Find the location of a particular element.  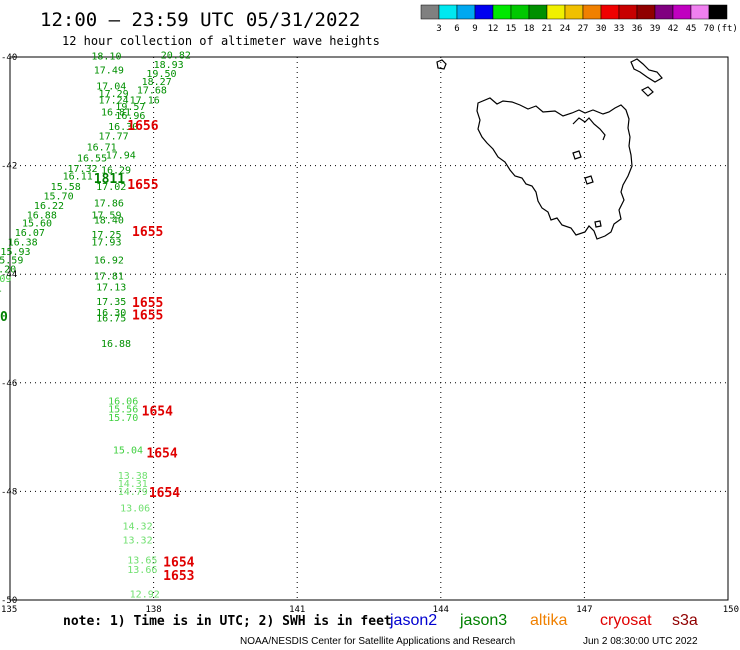

wave-height-label: 15.20 is located at coordinates (8, 270).